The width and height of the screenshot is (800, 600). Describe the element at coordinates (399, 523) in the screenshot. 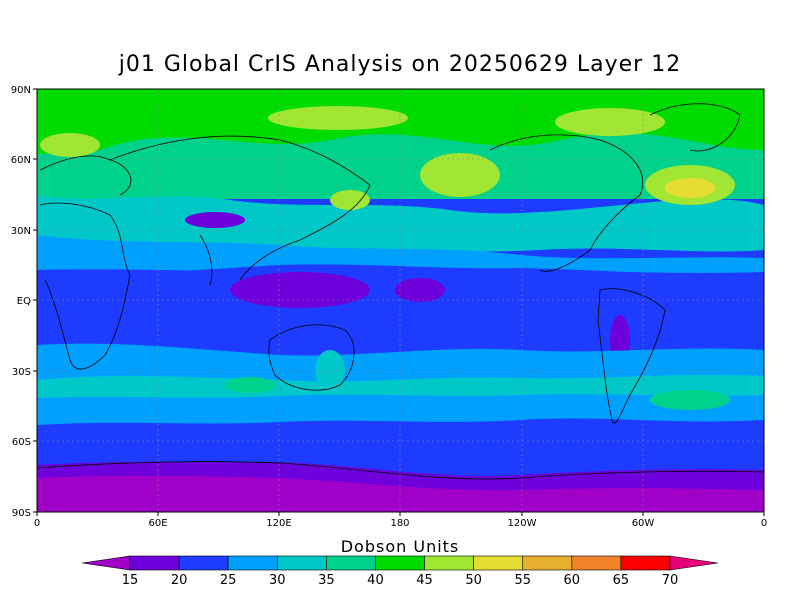

I see `lon-tick-180: 180` at that location.